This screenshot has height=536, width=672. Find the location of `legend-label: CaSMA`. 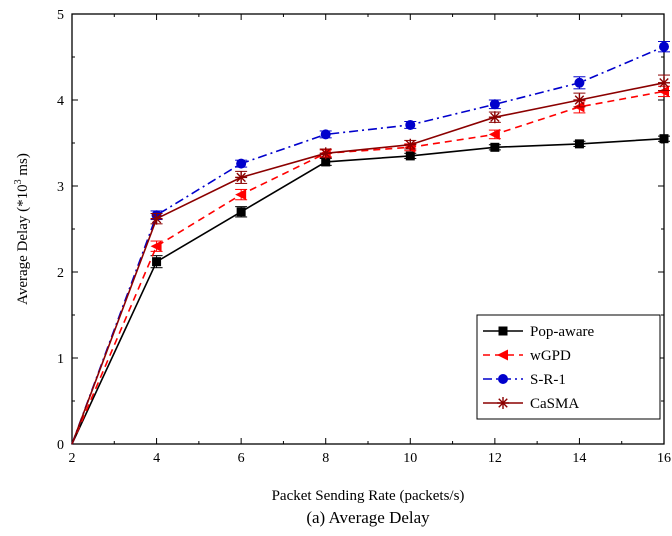

legend-label: CaSMA is located at coordinates (554, 404).